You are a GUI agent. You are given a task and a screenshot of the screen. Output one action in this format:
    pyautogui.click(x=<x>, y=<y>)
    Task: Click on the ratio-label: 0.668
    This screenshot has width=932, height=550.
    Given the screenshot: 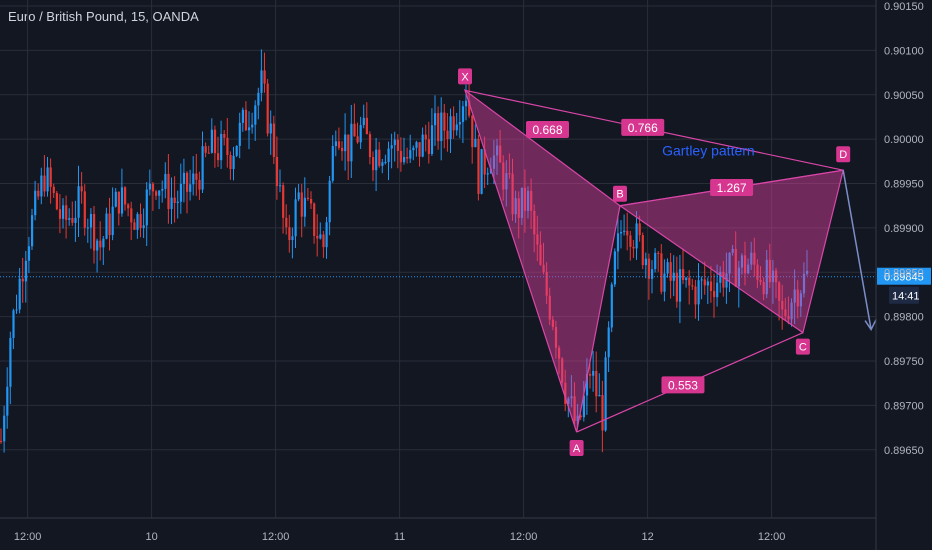 What is the action you would take?
    pyautogui.click(x=547, y=130)
    